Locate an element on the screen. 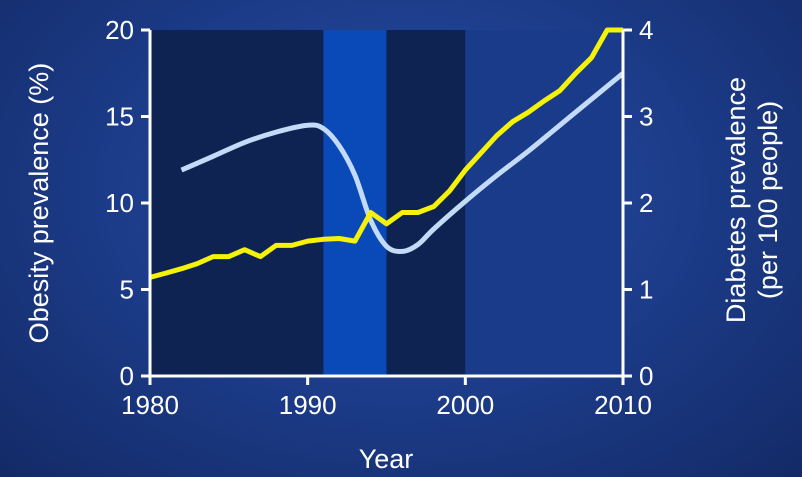  left-y-axis-title: Obesity prevalence (%) is located at coordinates (39, 203).